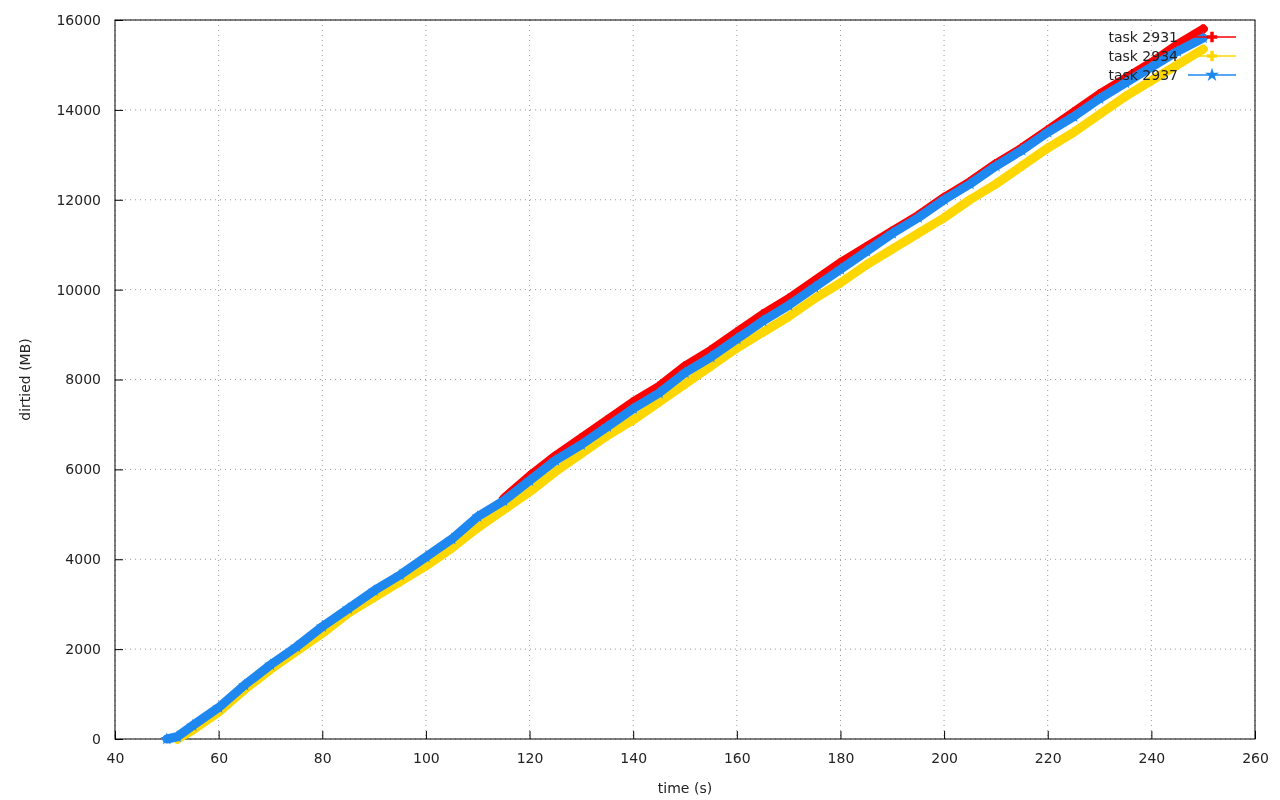  What do you see at coordinates (1143, 56) in the screenshot?
I see `legend-label: task 2934` at bounding box center [1143, 56].